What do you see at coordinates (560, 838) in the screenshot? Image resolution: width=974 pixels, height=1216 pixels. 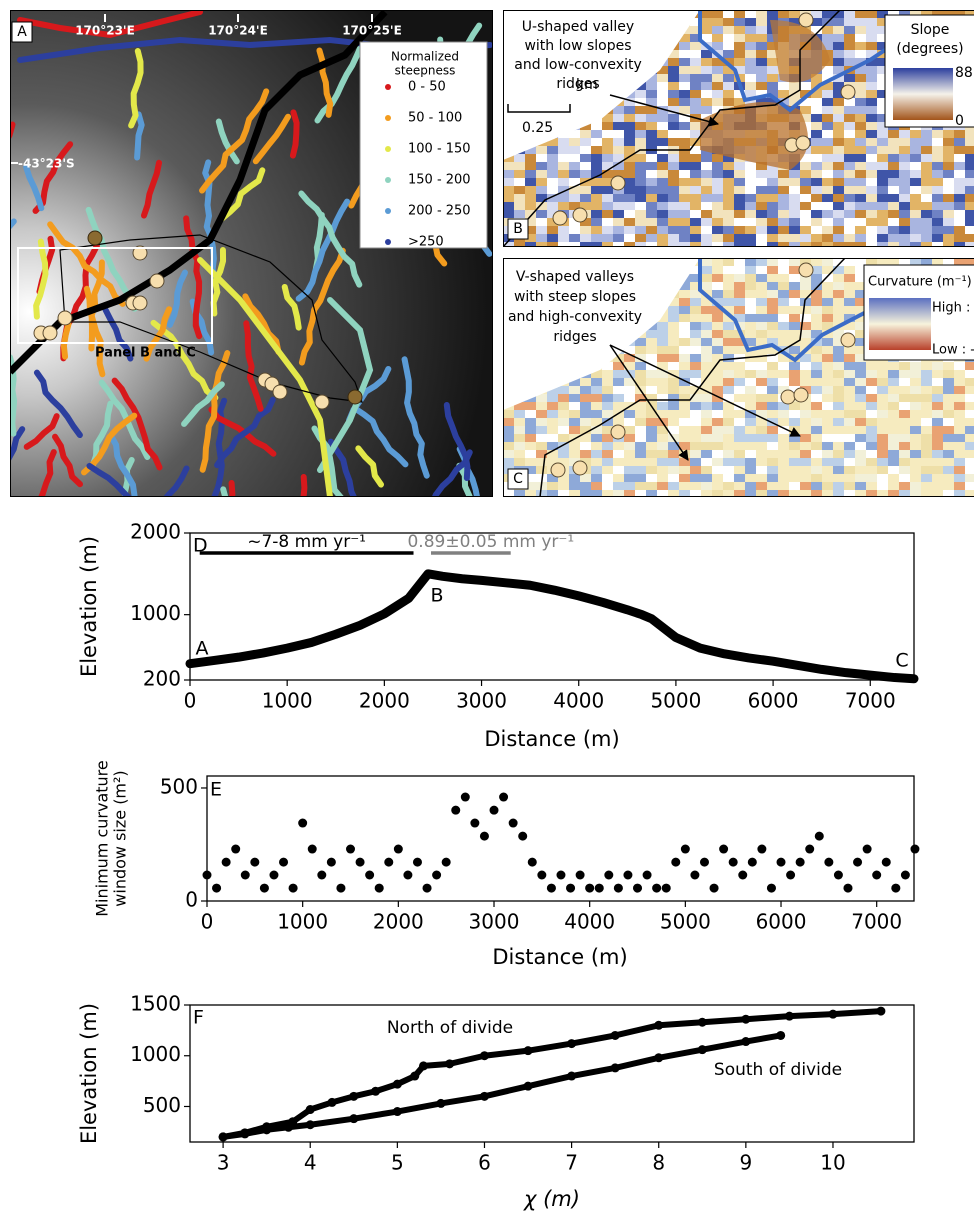 I see `plot-frame` at bounding box center [560, 838].